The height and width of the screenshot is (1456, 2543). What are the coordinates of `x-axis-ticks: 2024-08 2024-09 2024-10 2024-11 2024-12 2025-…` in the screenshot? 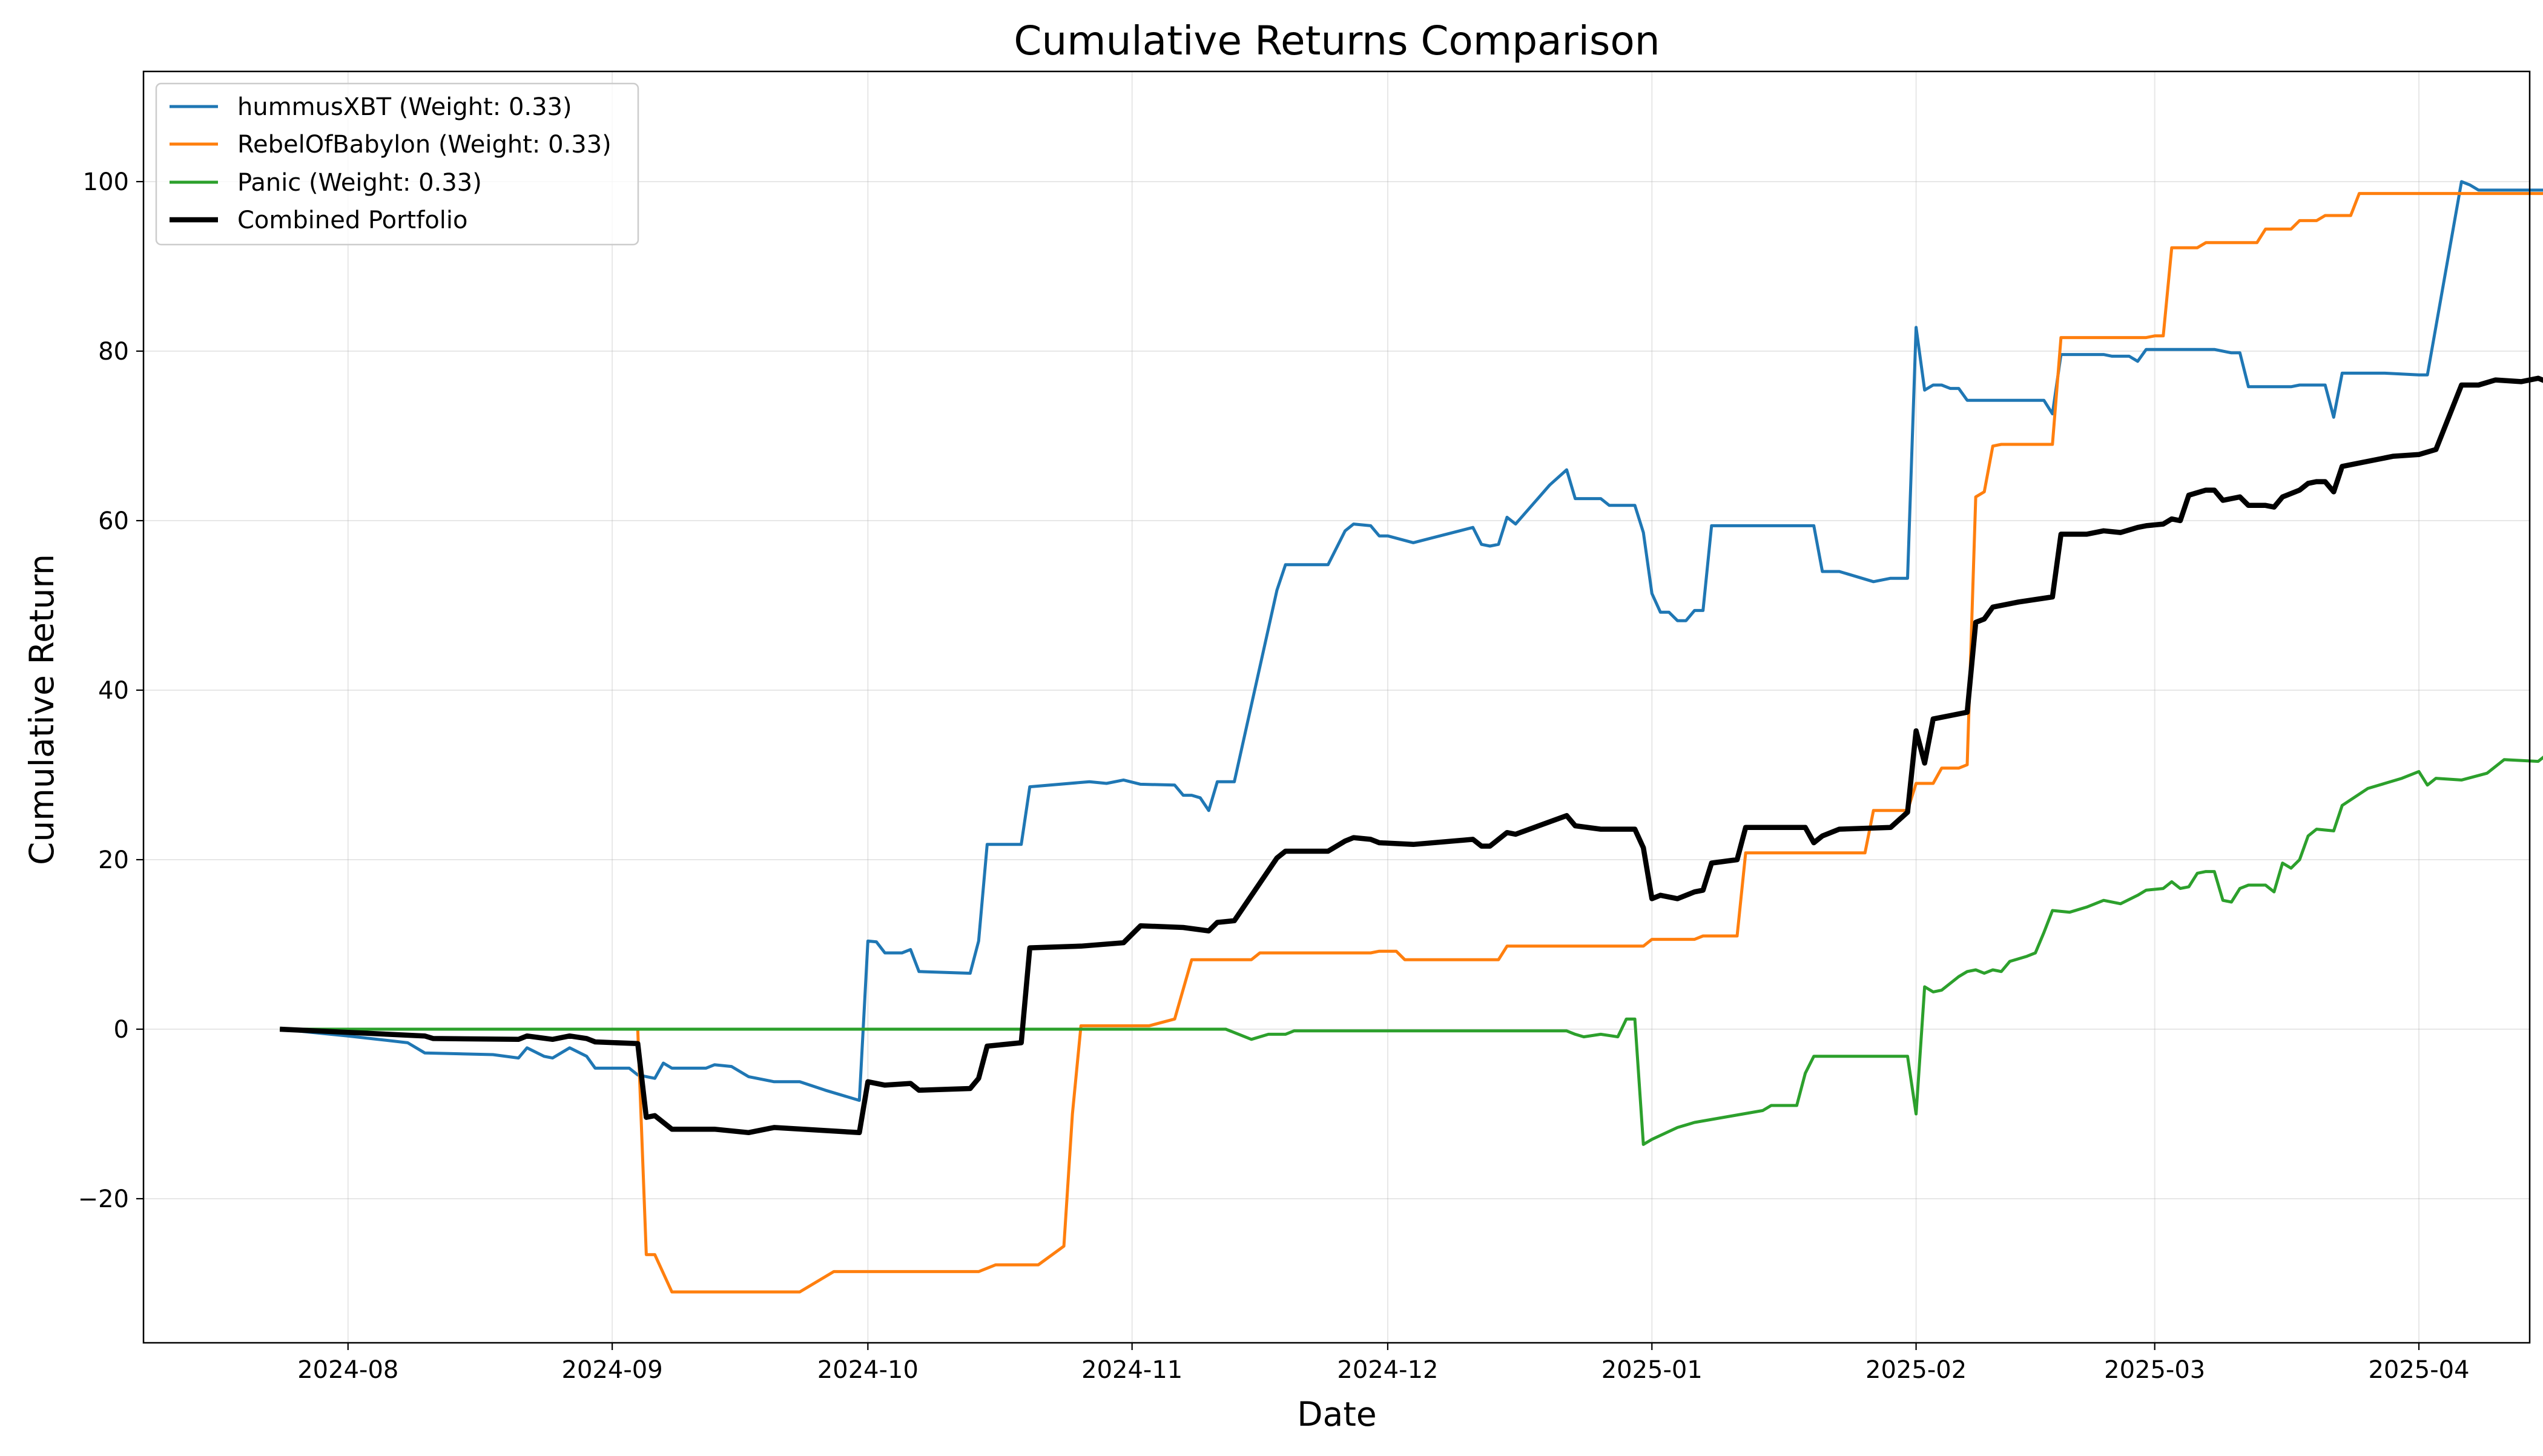 It's located at (1383, 1363).